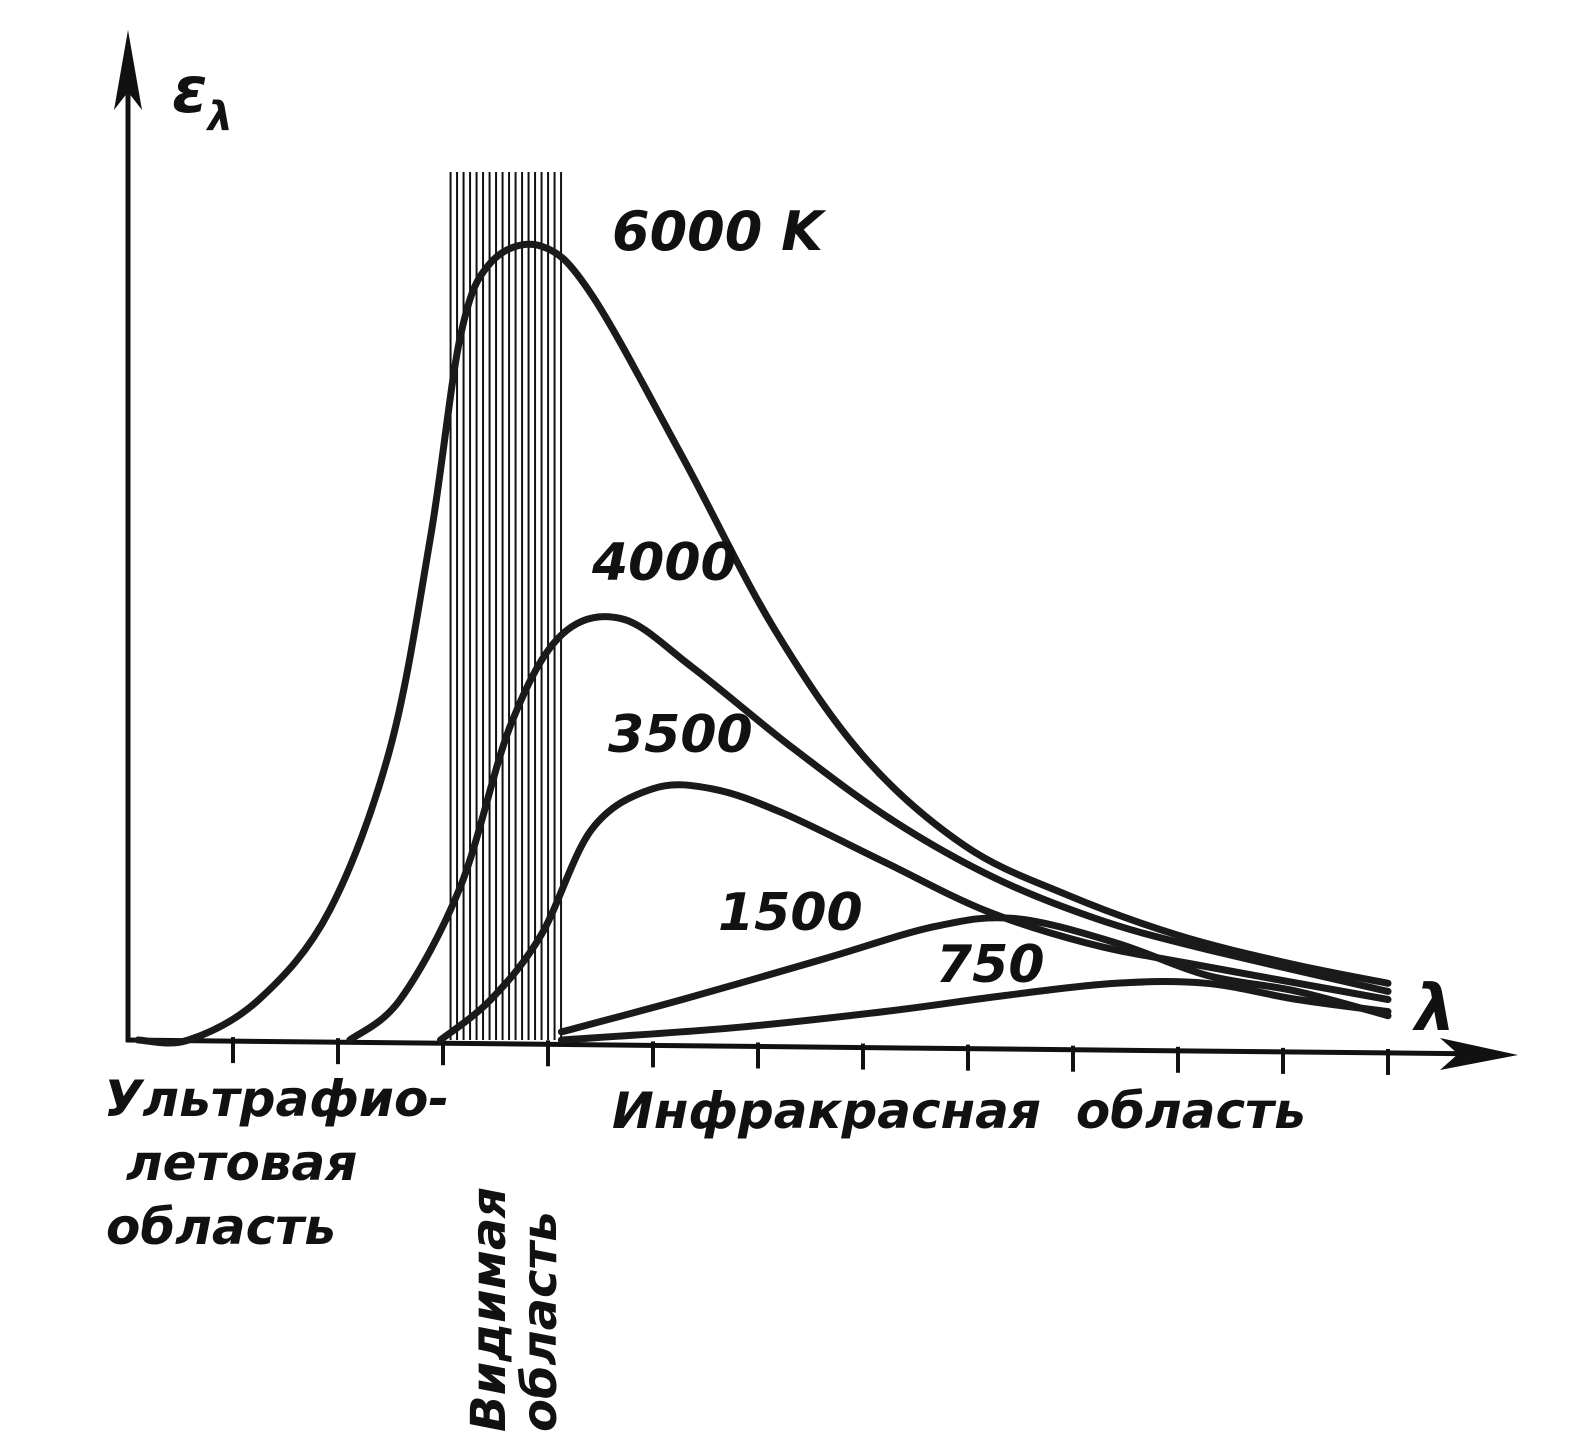 The image size is (1595, 1447). Describe the element at coordinates (664, 563) in the screenshot. I see `series-label-4000: 4000` at that location.